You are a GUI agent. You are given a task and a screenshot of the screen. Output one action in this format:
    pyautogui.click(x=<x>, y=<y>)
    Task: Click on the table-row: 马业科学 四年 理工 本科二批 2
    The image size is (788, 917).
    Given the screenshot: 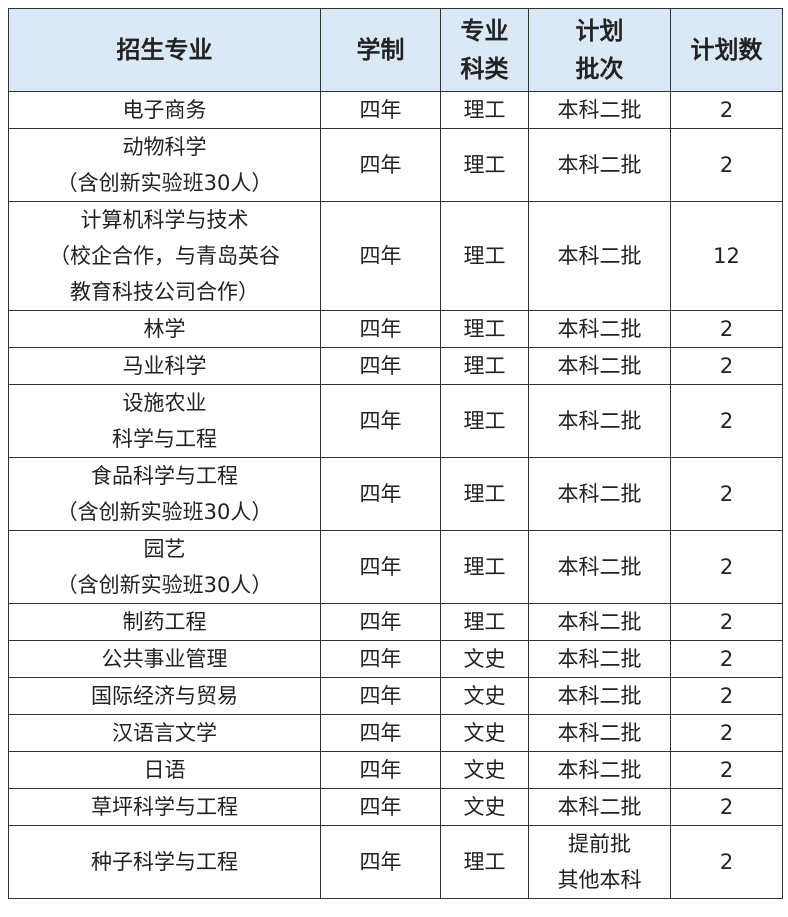 What is the action you would take?
    pyautogui.click(x=395, y=366)
    